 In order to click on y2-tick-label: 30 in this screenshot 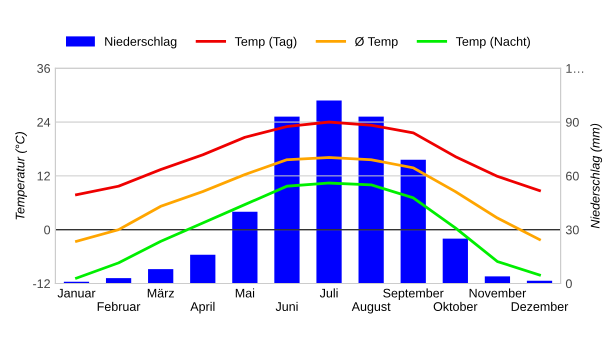, I will do `click(572, 229)`.